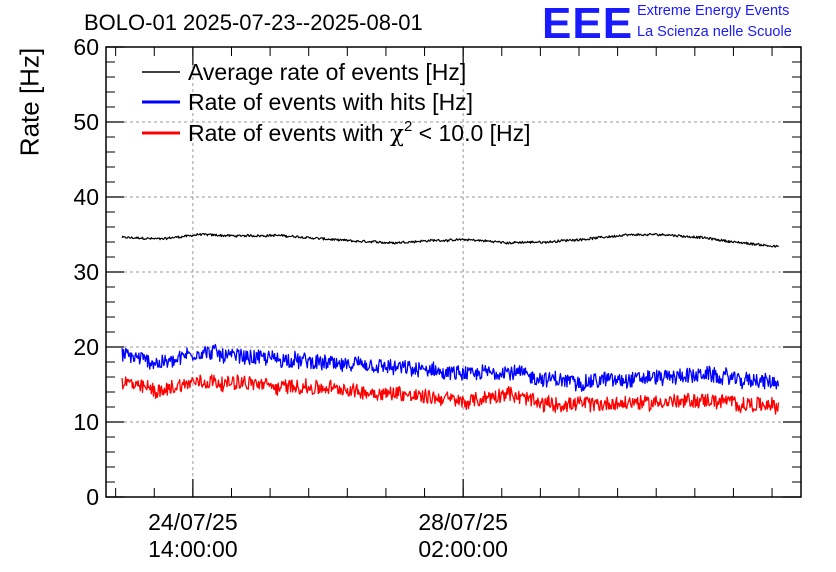 This screenshot has height=572, width=836. I want to click on x-tick-time-label: 02:00:00, so click(463, 549).